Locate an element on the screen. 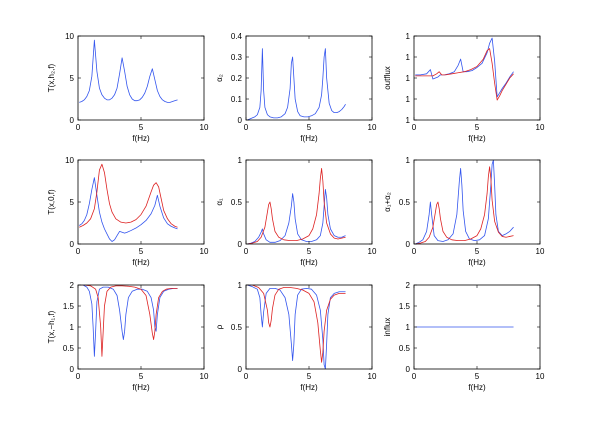 Image resolution: width=599 pixels, height=421 pixels. y-axis-label: influx is located at coordinates (387, 327).